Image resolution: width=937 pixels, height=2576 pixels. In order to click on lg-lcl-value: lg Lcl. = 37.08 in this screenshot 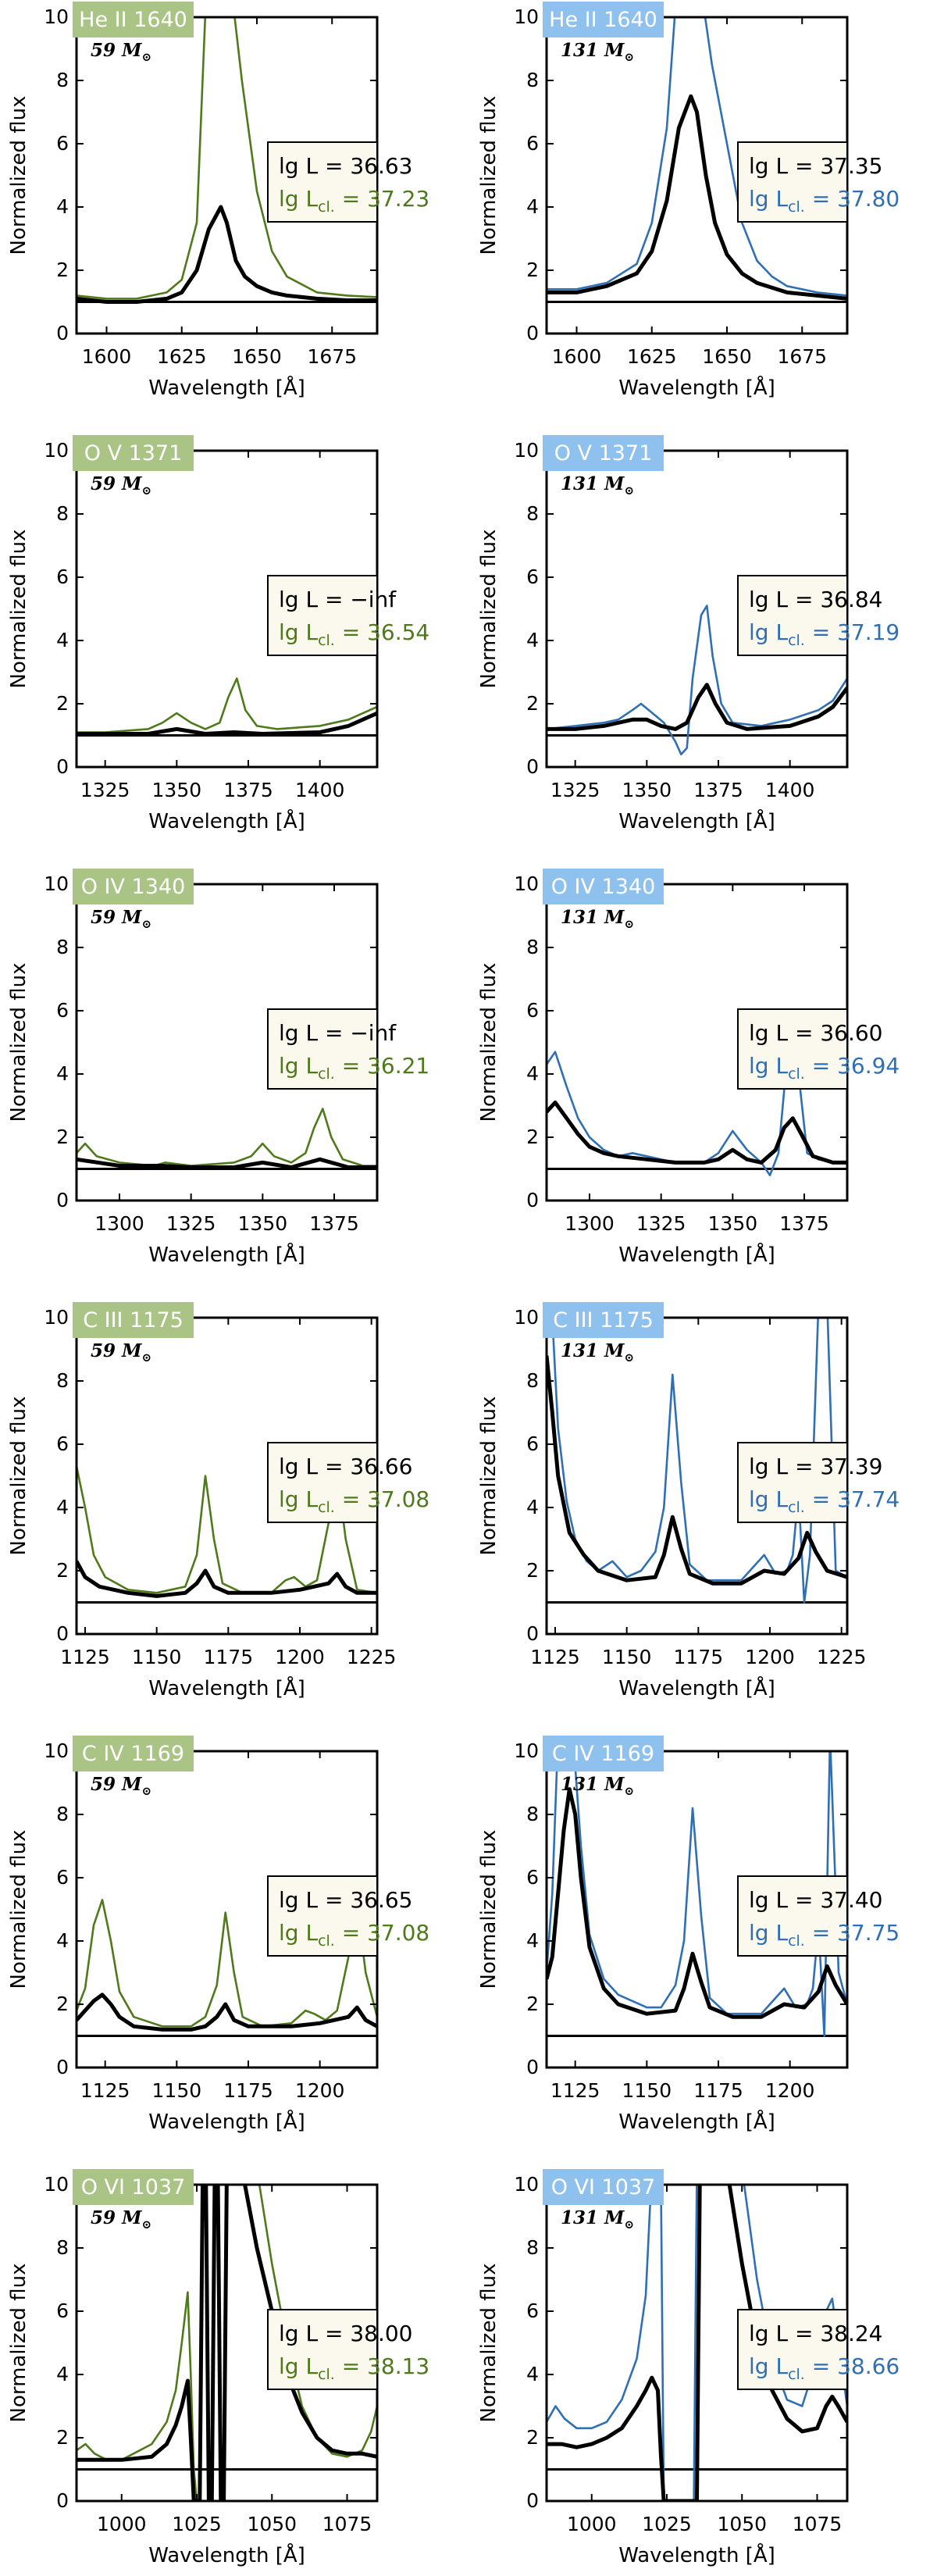, I will do `click(354, 1501)`.